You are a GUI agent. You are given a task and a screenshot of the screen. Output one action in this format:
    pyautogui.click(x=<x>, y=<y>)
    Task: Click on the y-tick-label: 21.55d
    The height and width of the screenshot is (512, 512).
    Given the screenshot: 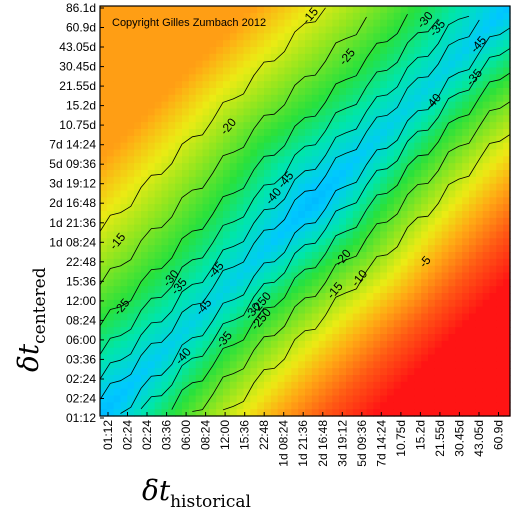 What is the action you would take?
    pyautogui.click(x=77, y=86)
    